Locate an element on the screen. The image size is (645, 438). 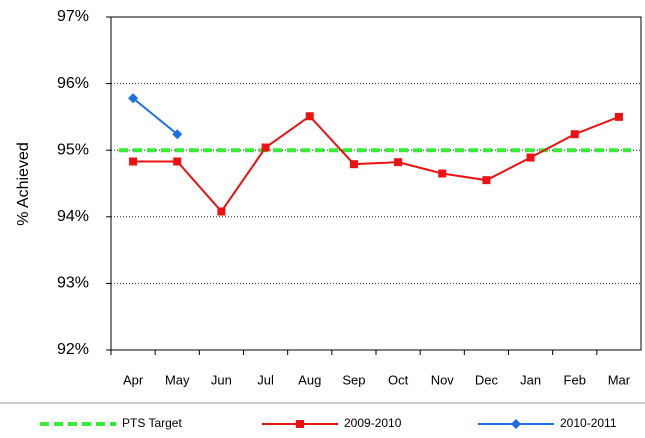
x-tick-label: Jul is located at coordinates (265, 379).